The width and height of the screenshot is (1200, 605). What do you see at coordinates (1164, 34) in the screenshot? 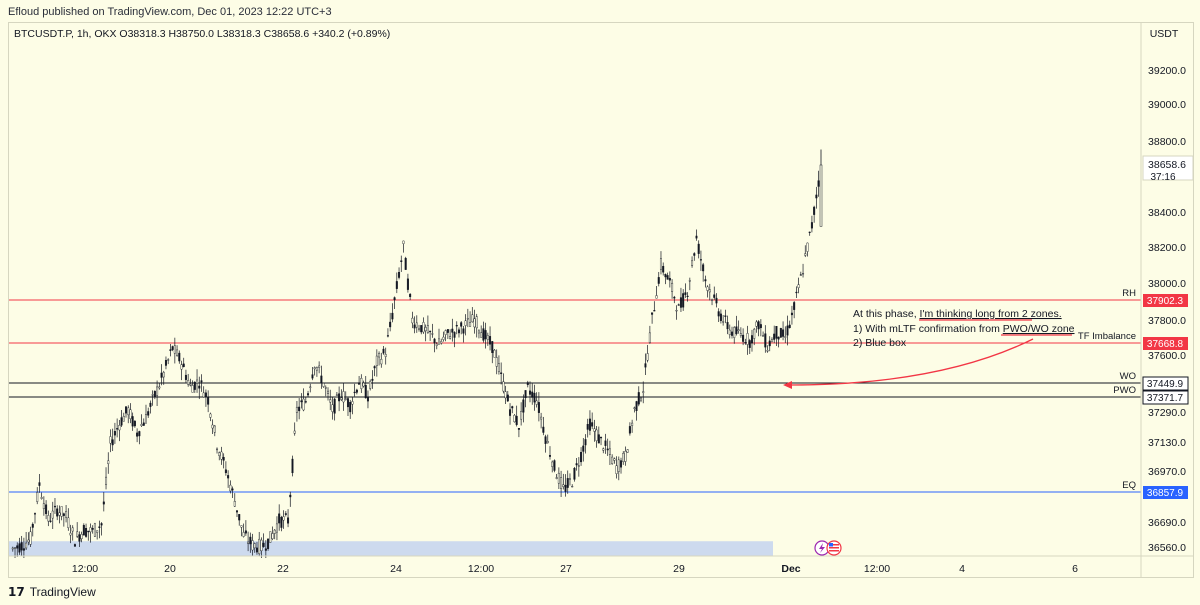
I see `currency-label: USDT` at bounding box center [1164, 34].